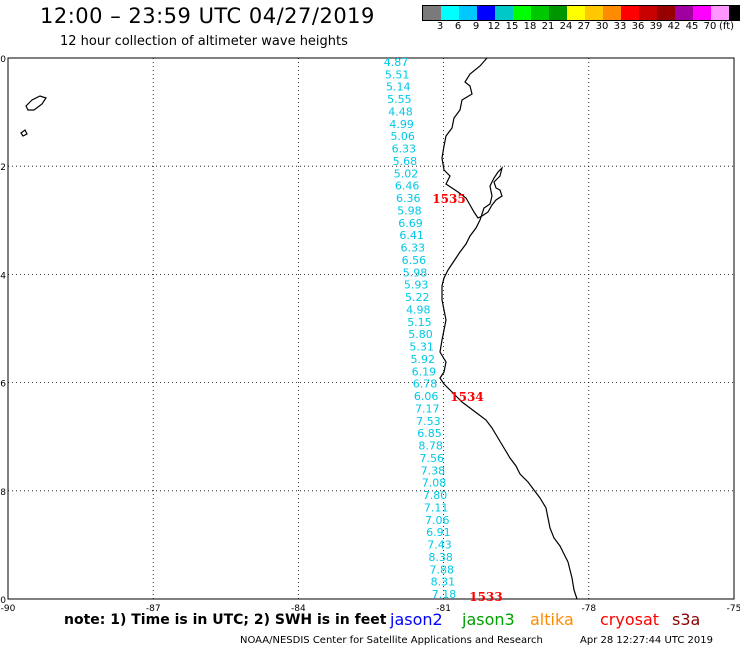 The height and width of the screenshot is (650, 740). Describe the element at coordinates (485, 597) in the screenshot. I see `track-label: 1533` at that location.